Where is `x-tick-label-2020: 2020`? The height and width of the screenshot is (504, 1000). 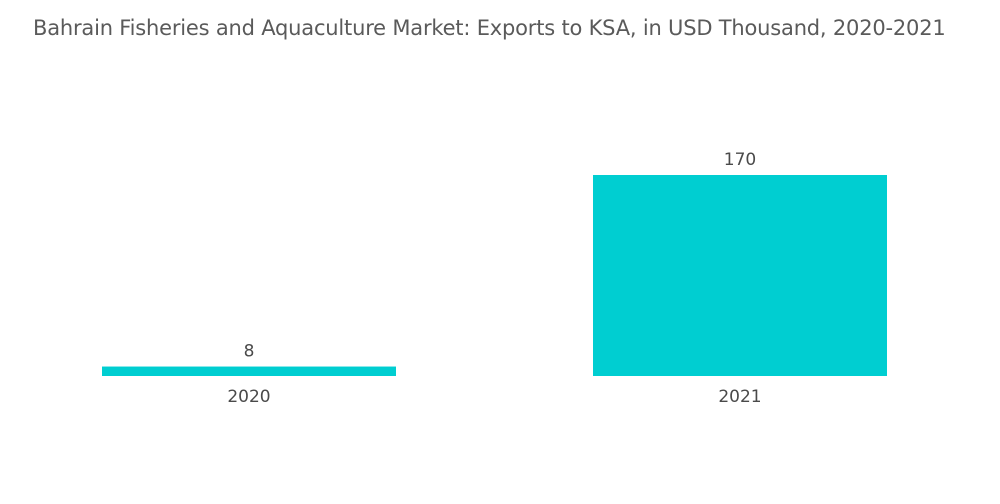
x-tick-label-2020: 2020 is located at coordinates (248, 397).